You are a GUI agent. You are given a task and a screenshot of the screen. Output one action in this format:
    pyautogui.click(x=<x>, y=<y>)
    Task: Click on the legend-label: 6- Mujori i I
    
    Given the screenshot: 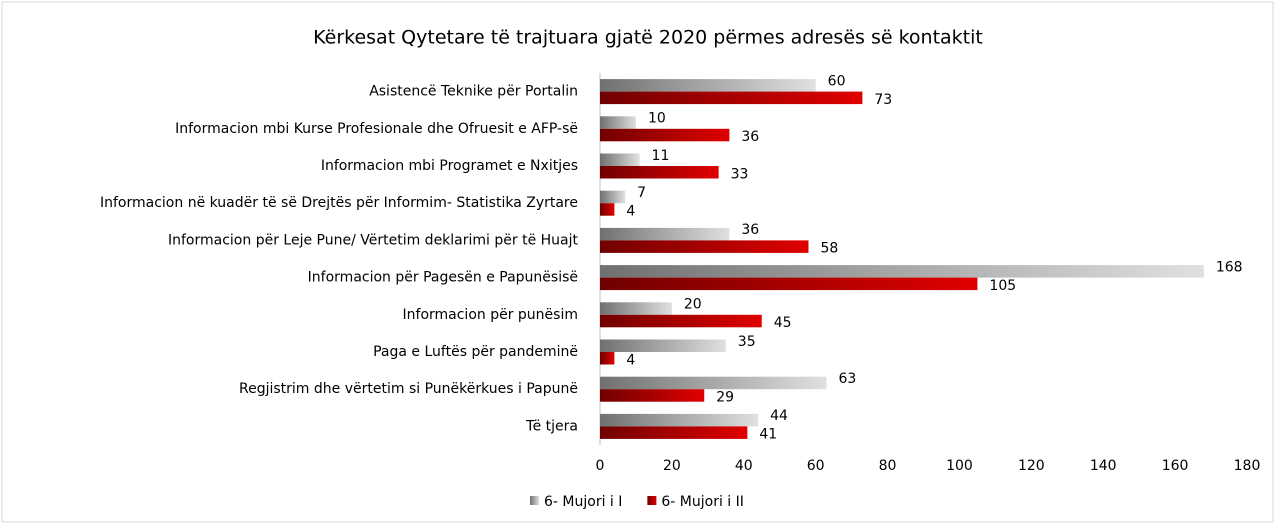 What is the action you would take?
    pyautogui.click(x=583, y=502)
    